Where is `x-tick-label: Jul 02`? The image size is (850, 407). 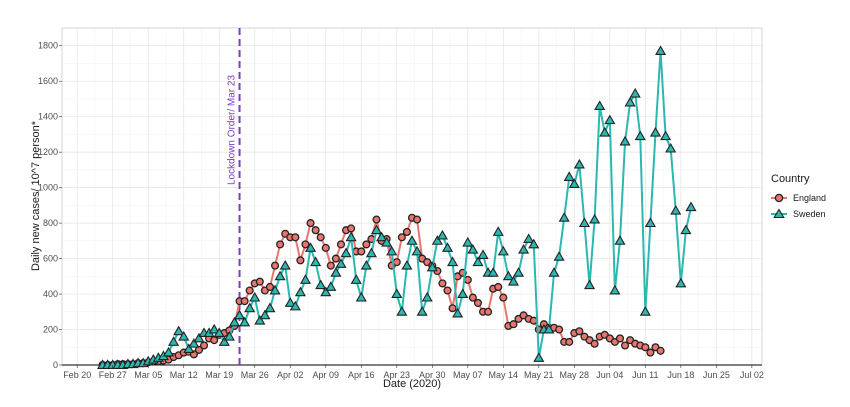 x-tick-label: Jul 02 is located at coordinates (752, 375).